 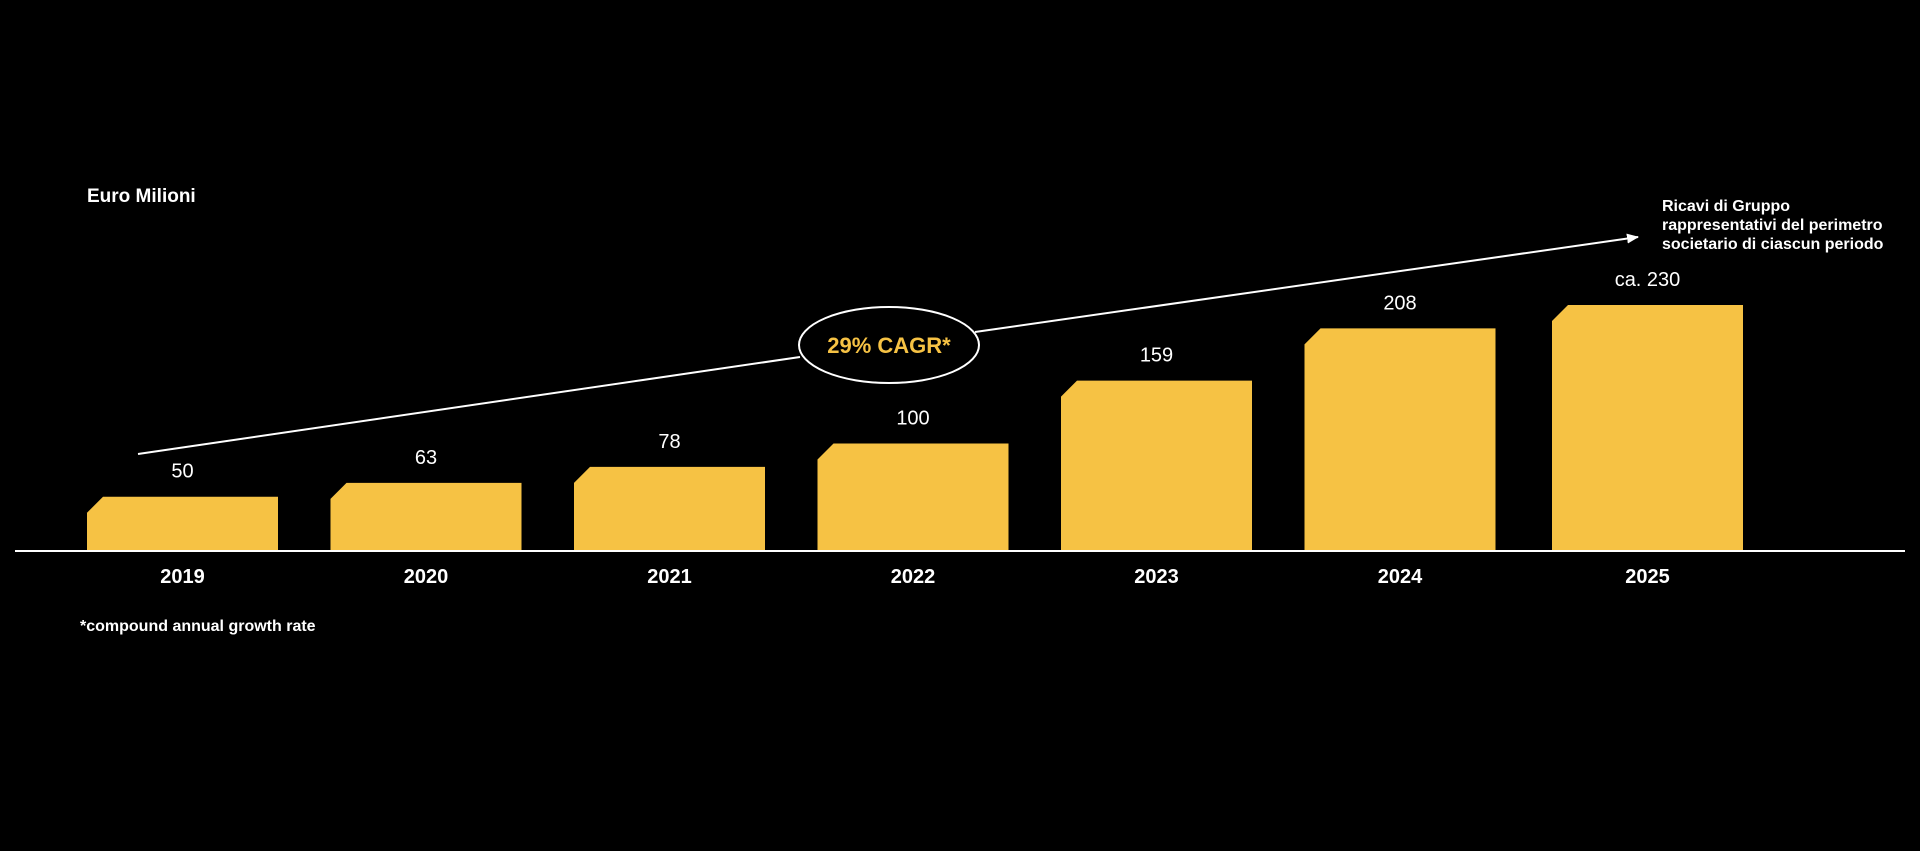 I want to click on bar-2020, so click(x=426, y=516).